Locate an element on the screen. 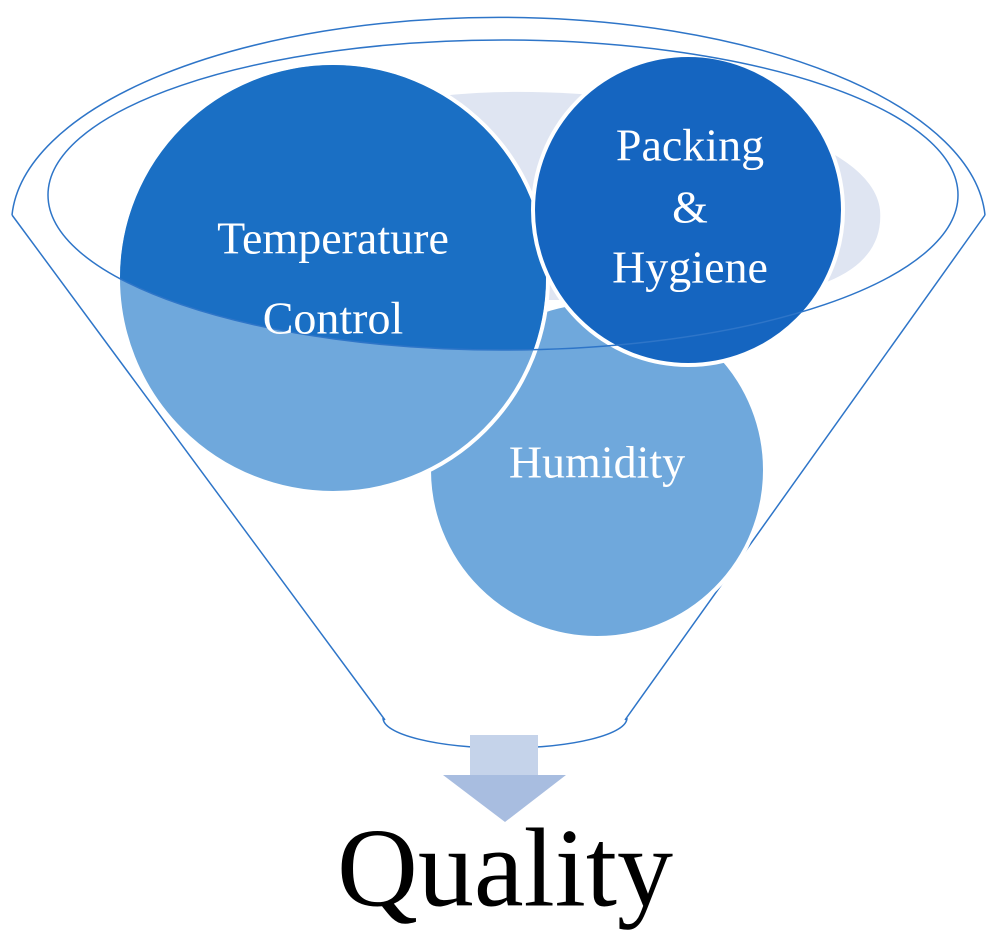 This screenshot has height=948, width=988. node-circle is located at coordinates (688, 210).